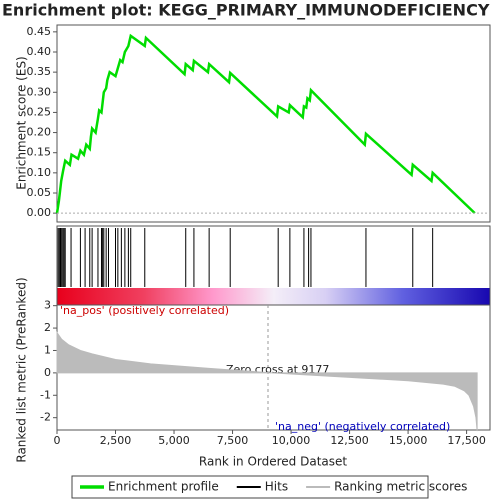 The image size is (500, 500). Describe the element at coordinates (291, 440) in the screenshot. I see `x-tick-label: 10,000` at that location.